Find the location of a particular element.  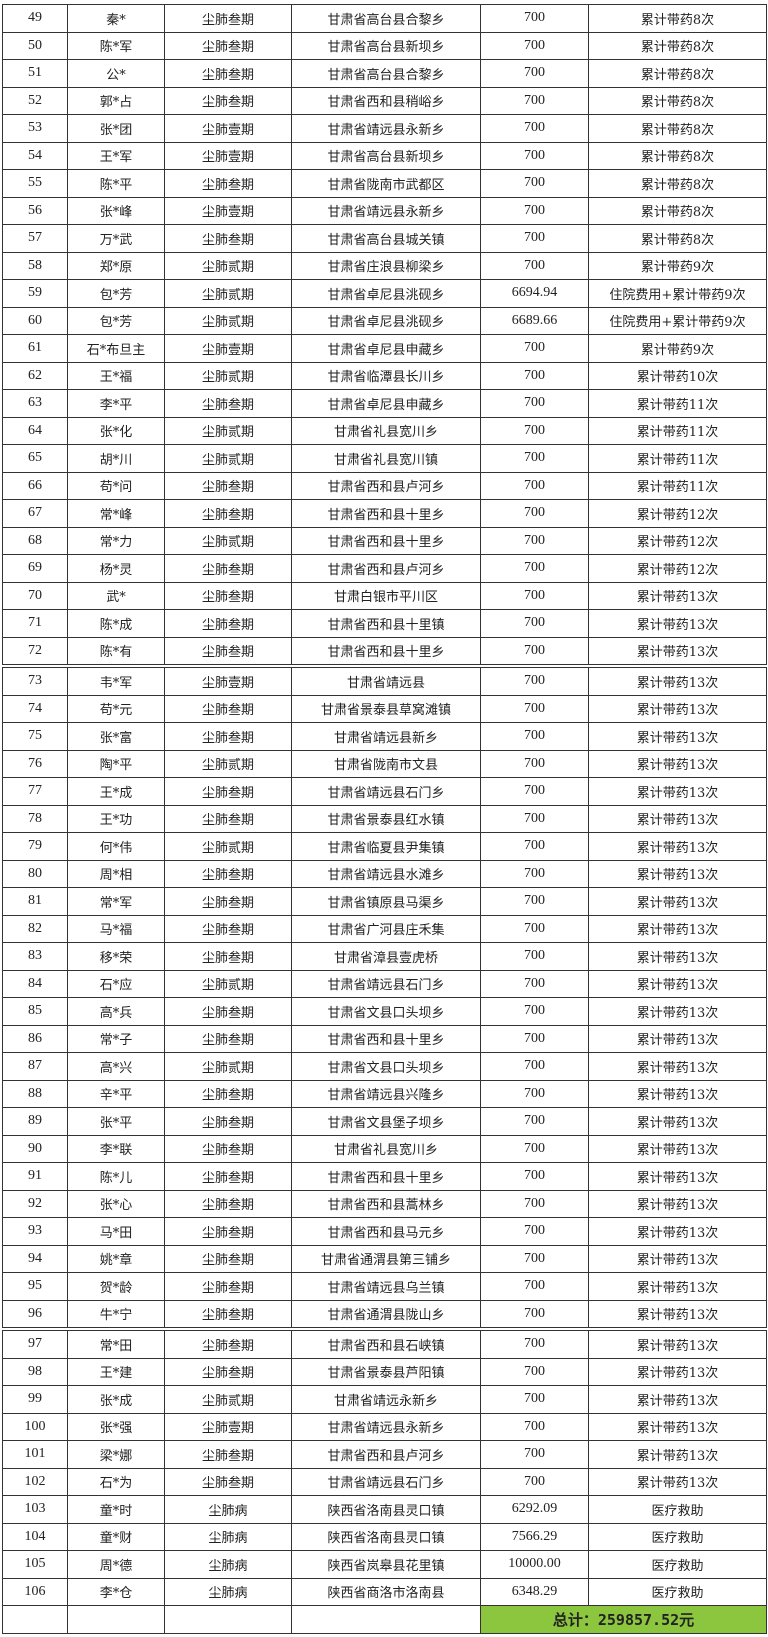

row-number-cell: 50 is located at coordinates (35, 45).